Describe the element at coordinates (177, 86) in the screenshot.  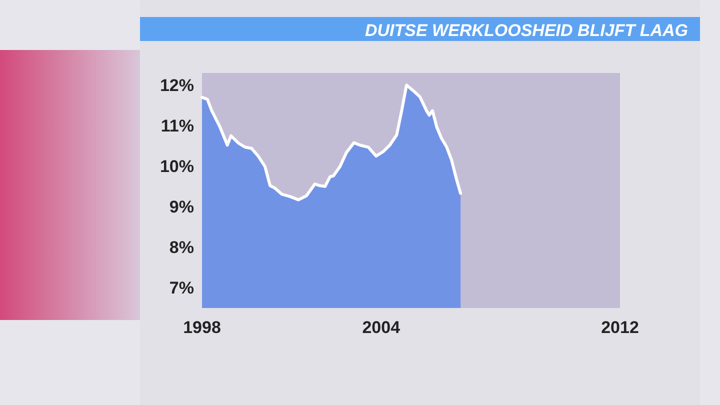
I see `y-tick-label: 12%` at that location.